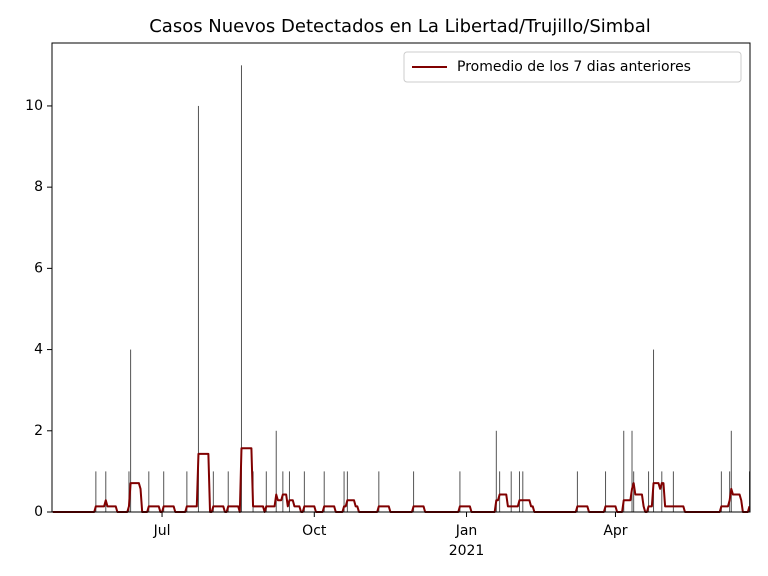 The height and width of the screenshot is (576, 768). Describe the element at coordinates (162, 531) in the screenshot. I see `x-tick-label: Jul` at that location.